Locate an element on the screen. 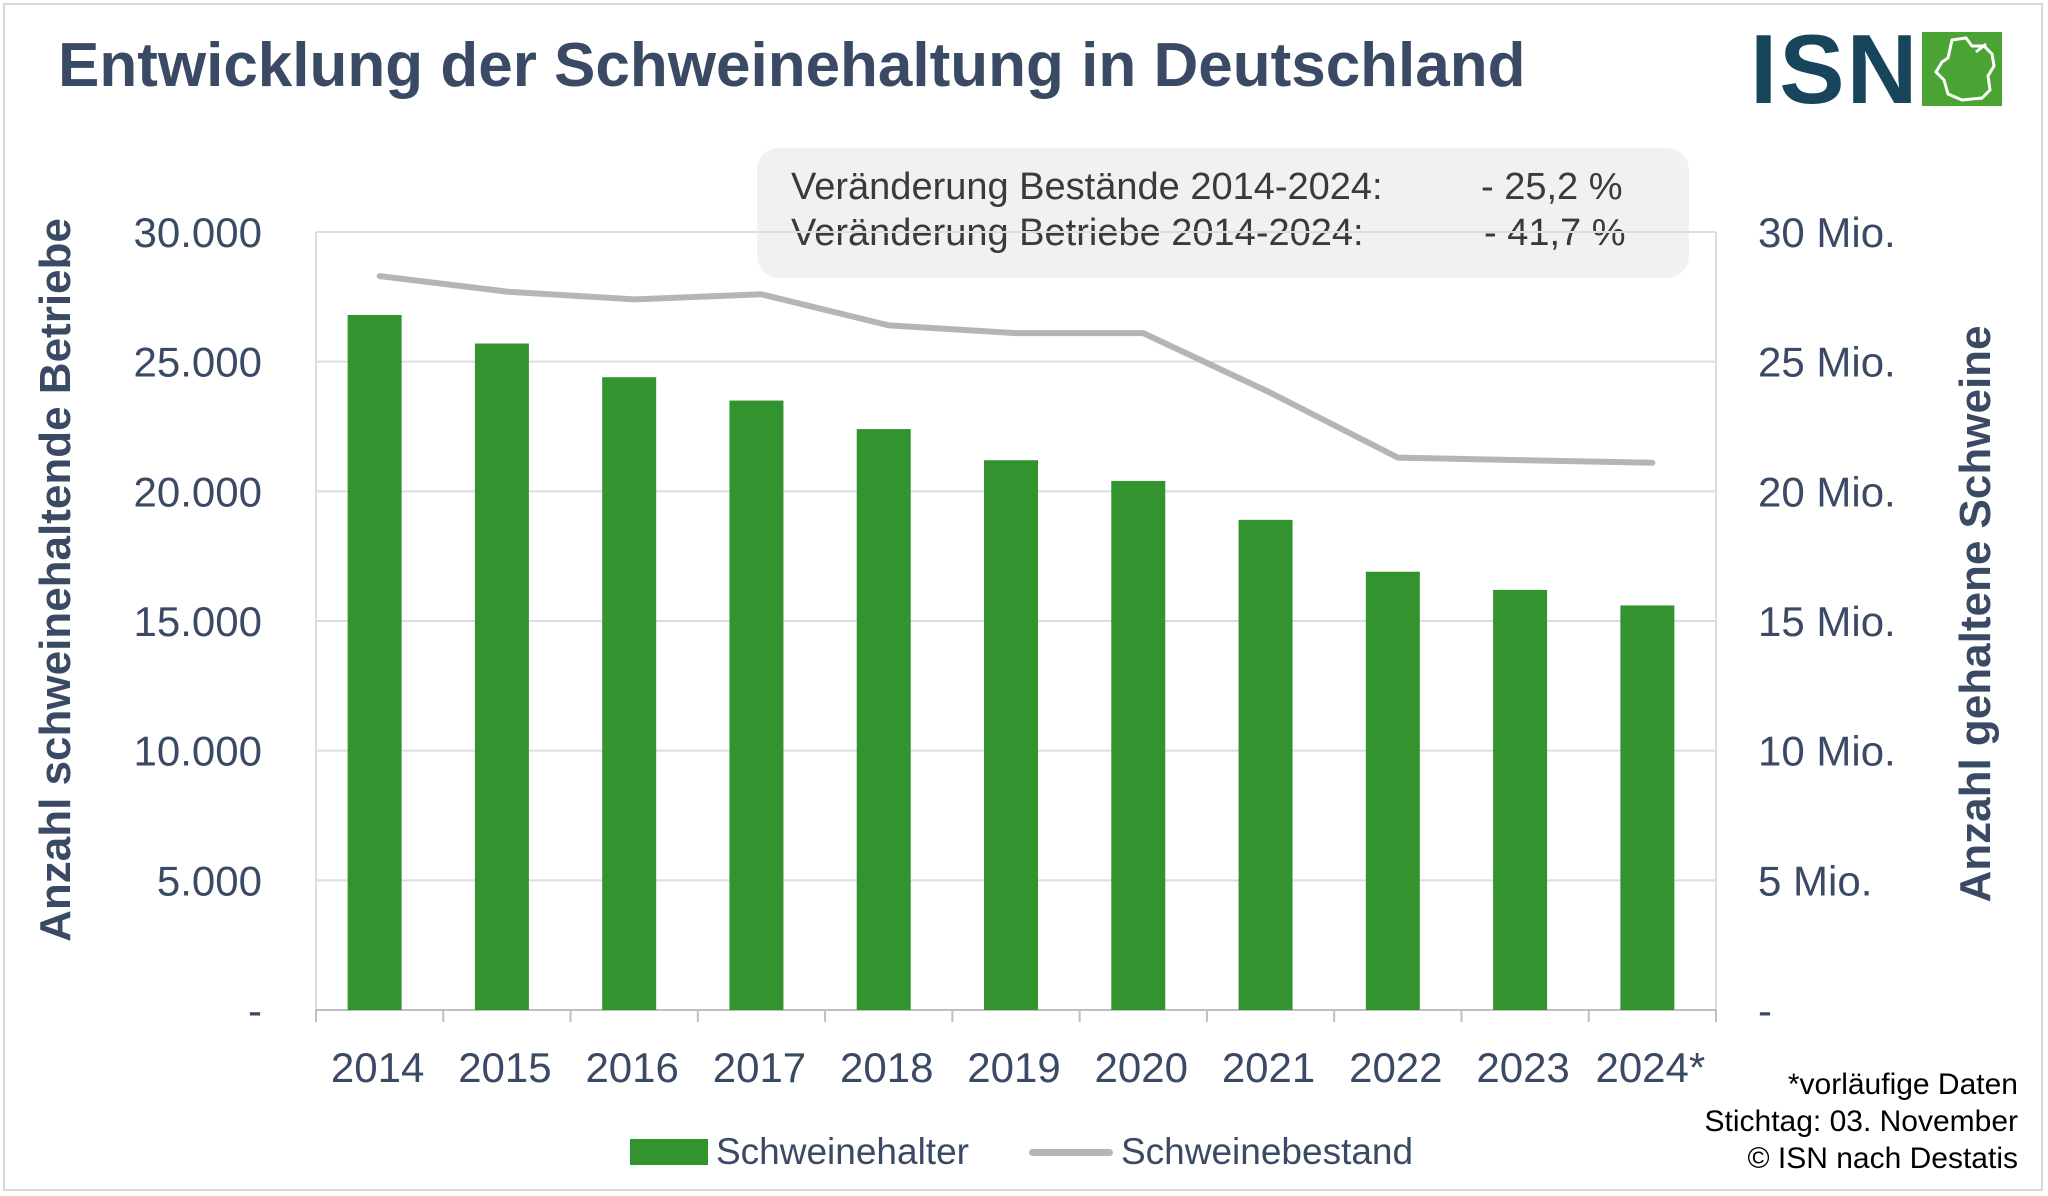 This screenshot has height=1196, width=2048. x-tick-label: 2018 is located at coordinates (886, 1067).